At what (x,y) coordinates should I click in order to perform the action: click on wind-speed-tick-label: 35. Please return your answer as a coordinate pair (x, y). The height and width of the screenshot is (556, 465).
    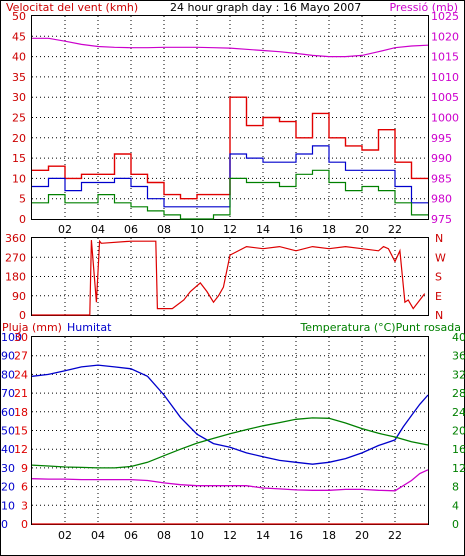
    Looking at the image, I should click on (19, 77).